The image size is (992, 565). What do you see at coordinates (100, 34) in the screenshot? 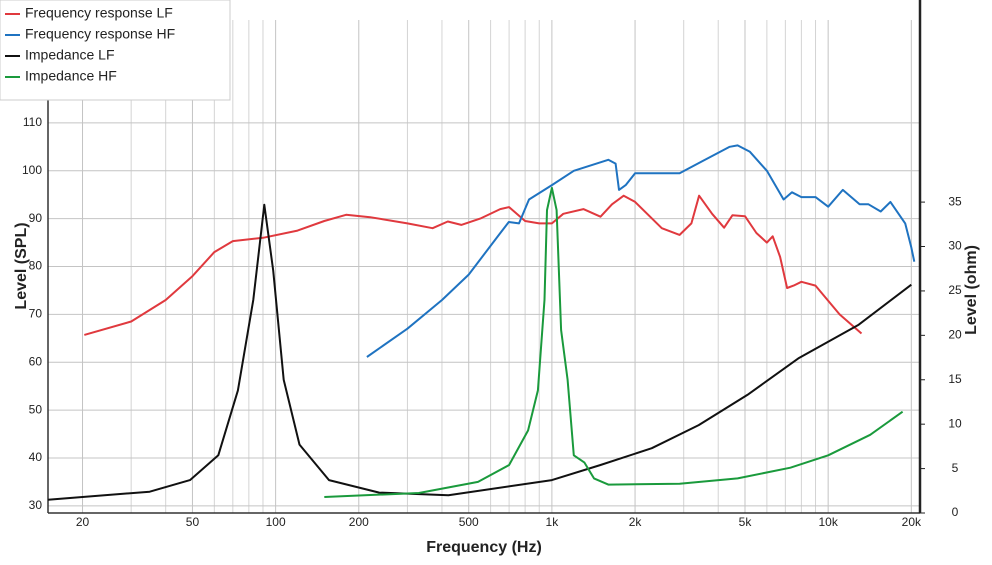
I see `legend-text: Frequency response HF` at bounding box center [100, 34].